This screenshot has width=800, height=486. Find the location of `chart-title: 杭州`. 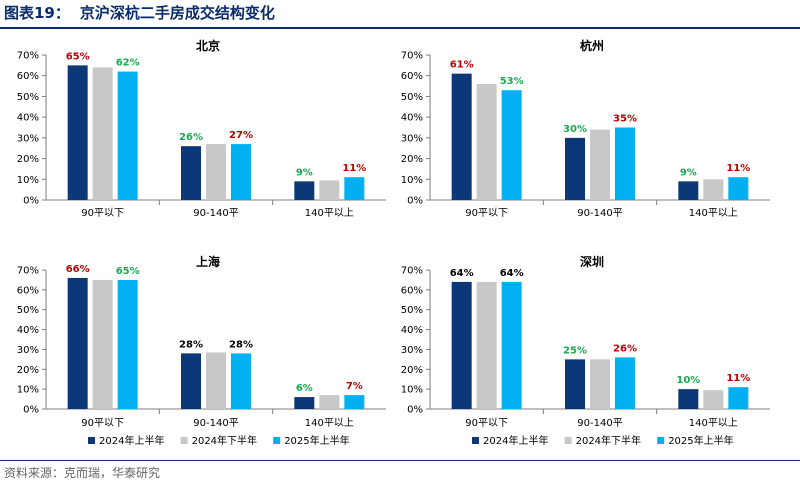

chart-title: 杭州 is located at coordinates (592, 45).